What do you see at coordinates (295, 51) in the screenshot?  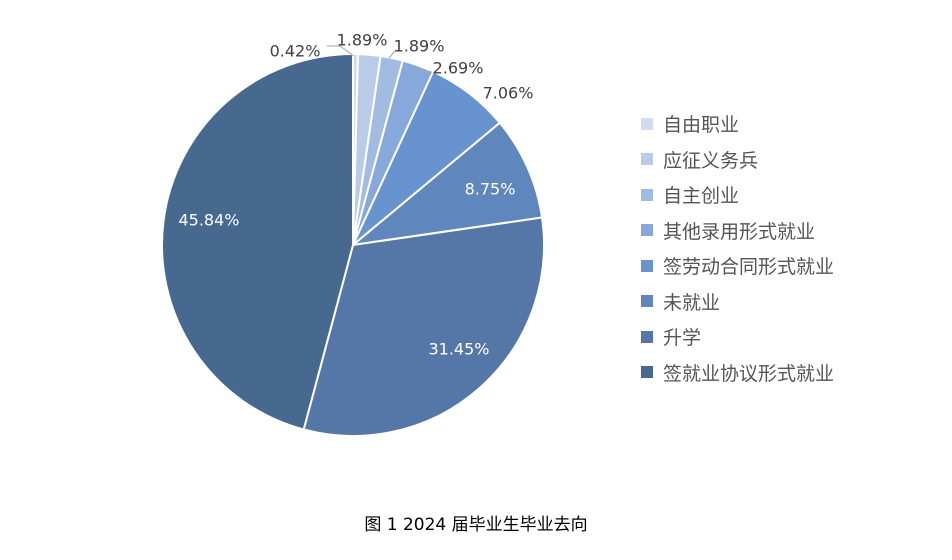 I see `data-label: 0.42%` at bounding box center [295, 51].